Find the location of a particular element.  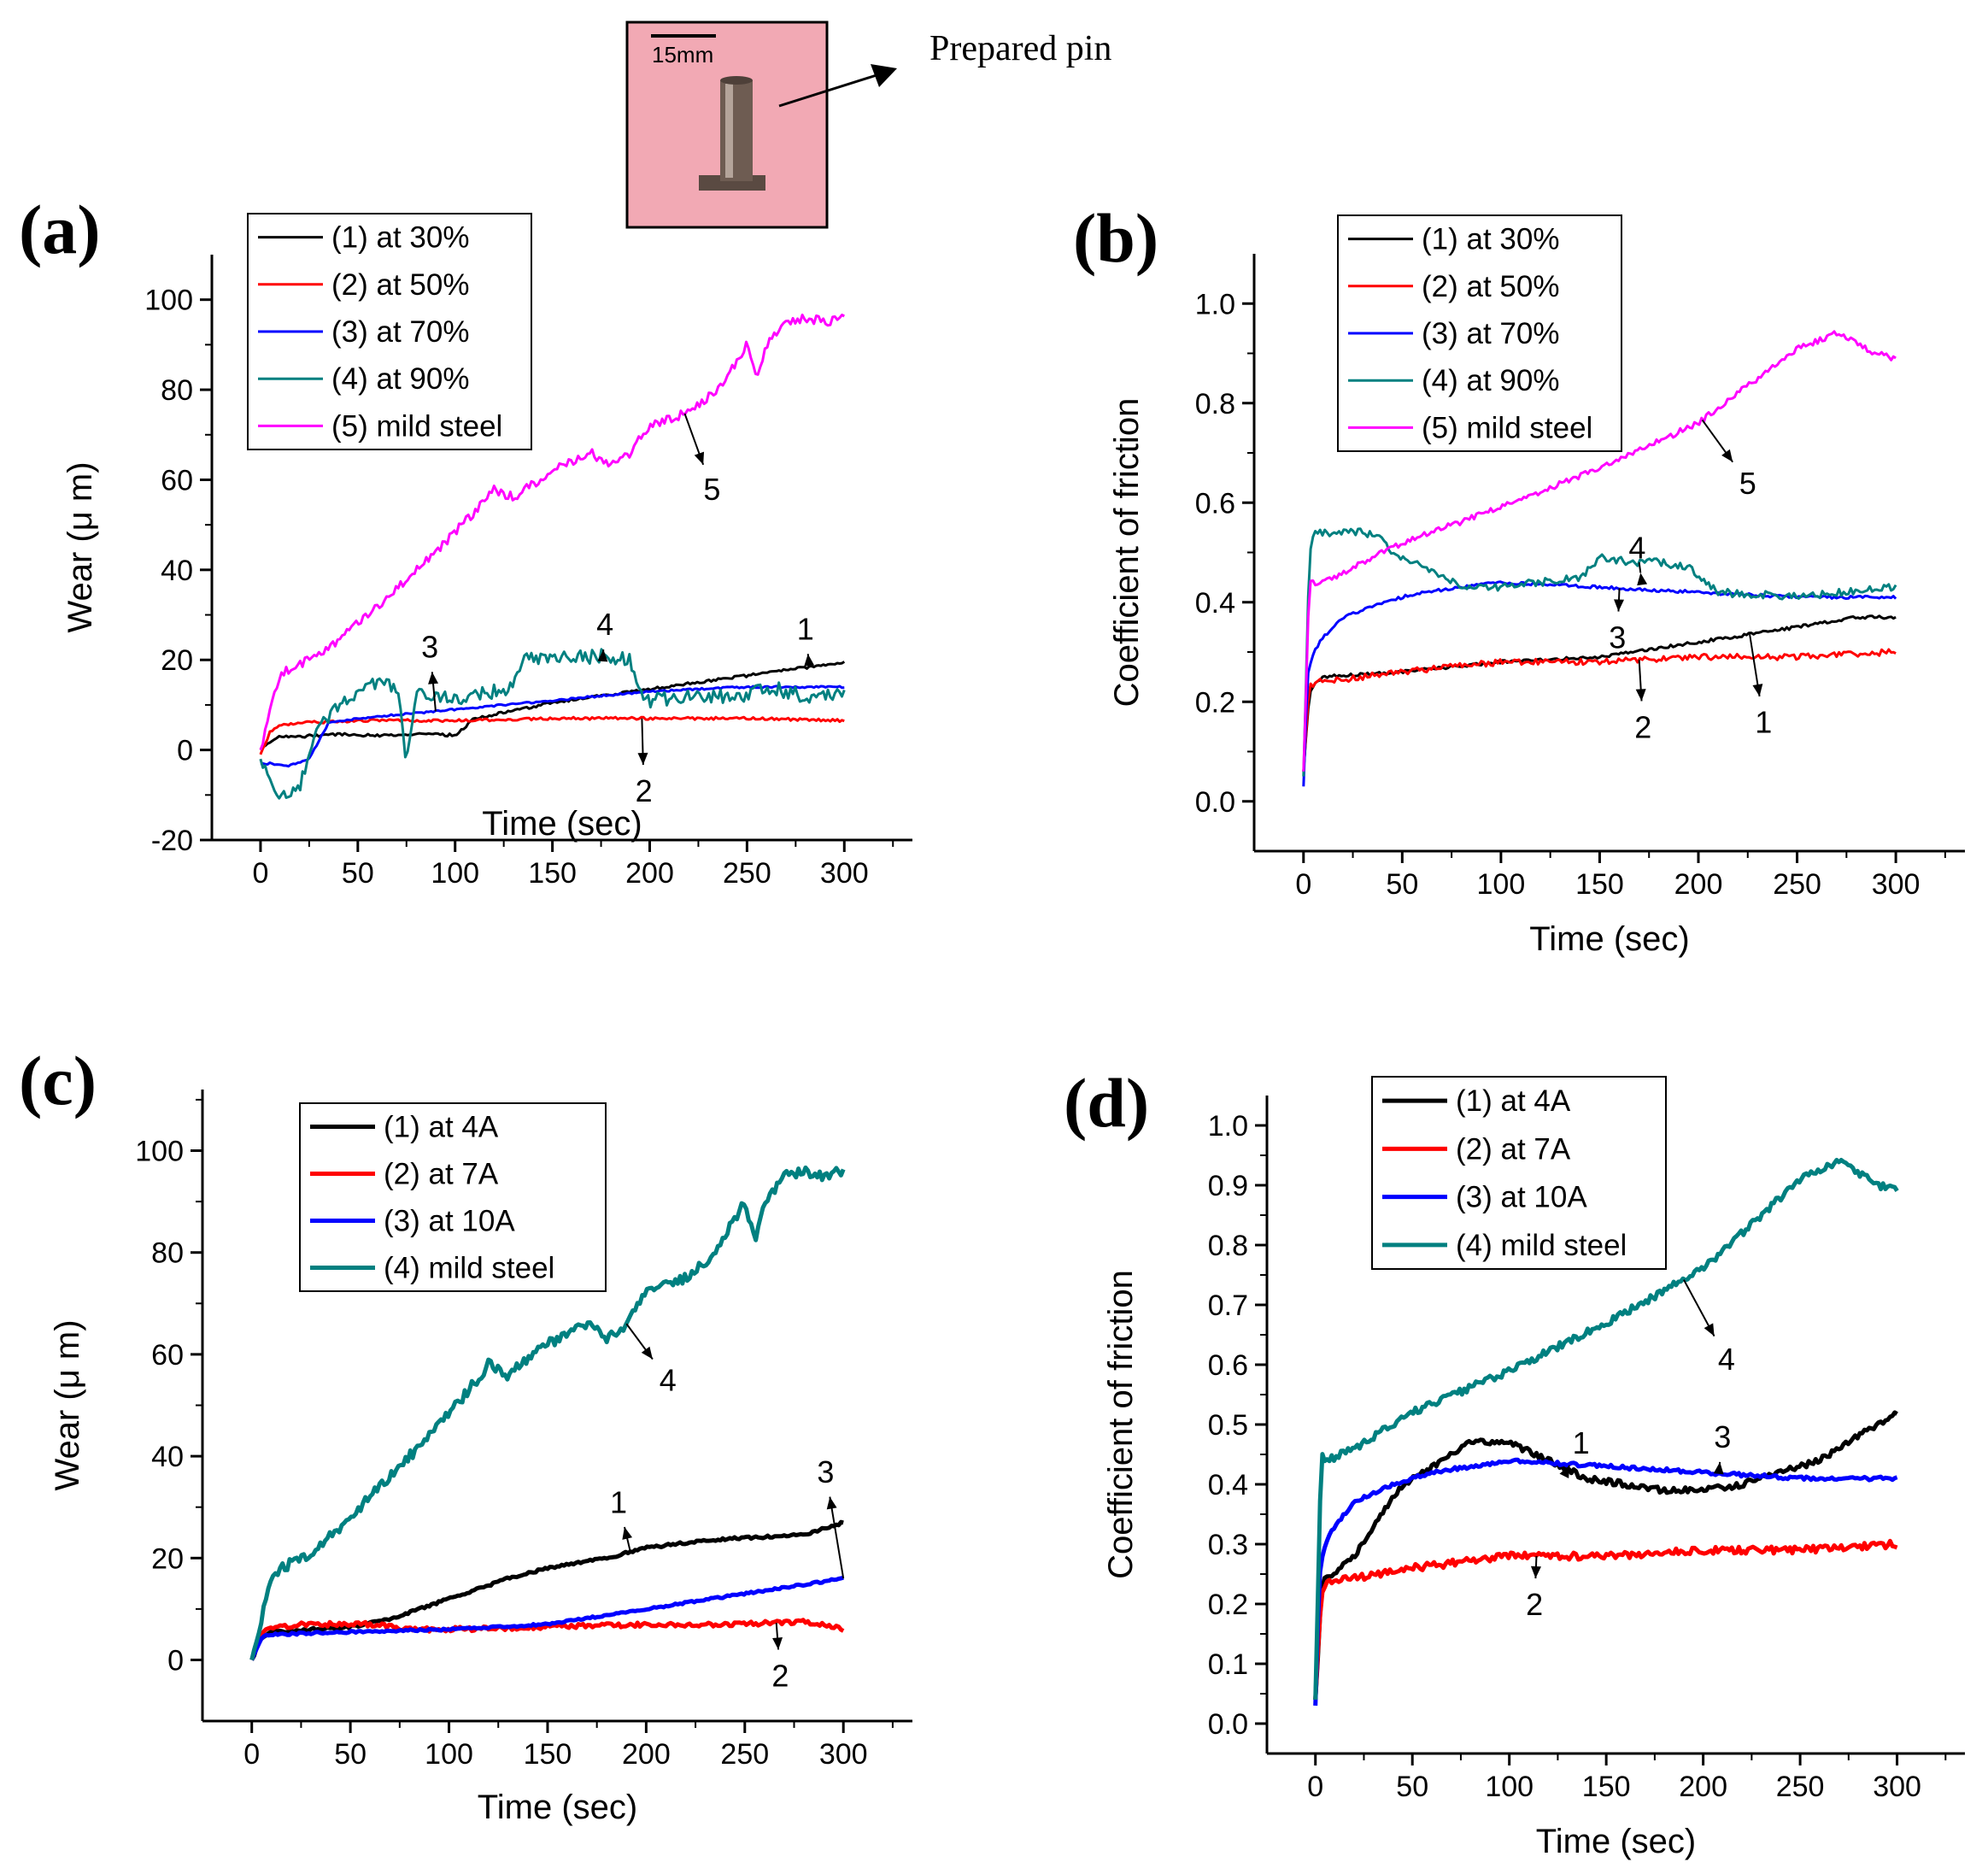

annotation-label-5: 5 is located at coordinates (1747, 483).